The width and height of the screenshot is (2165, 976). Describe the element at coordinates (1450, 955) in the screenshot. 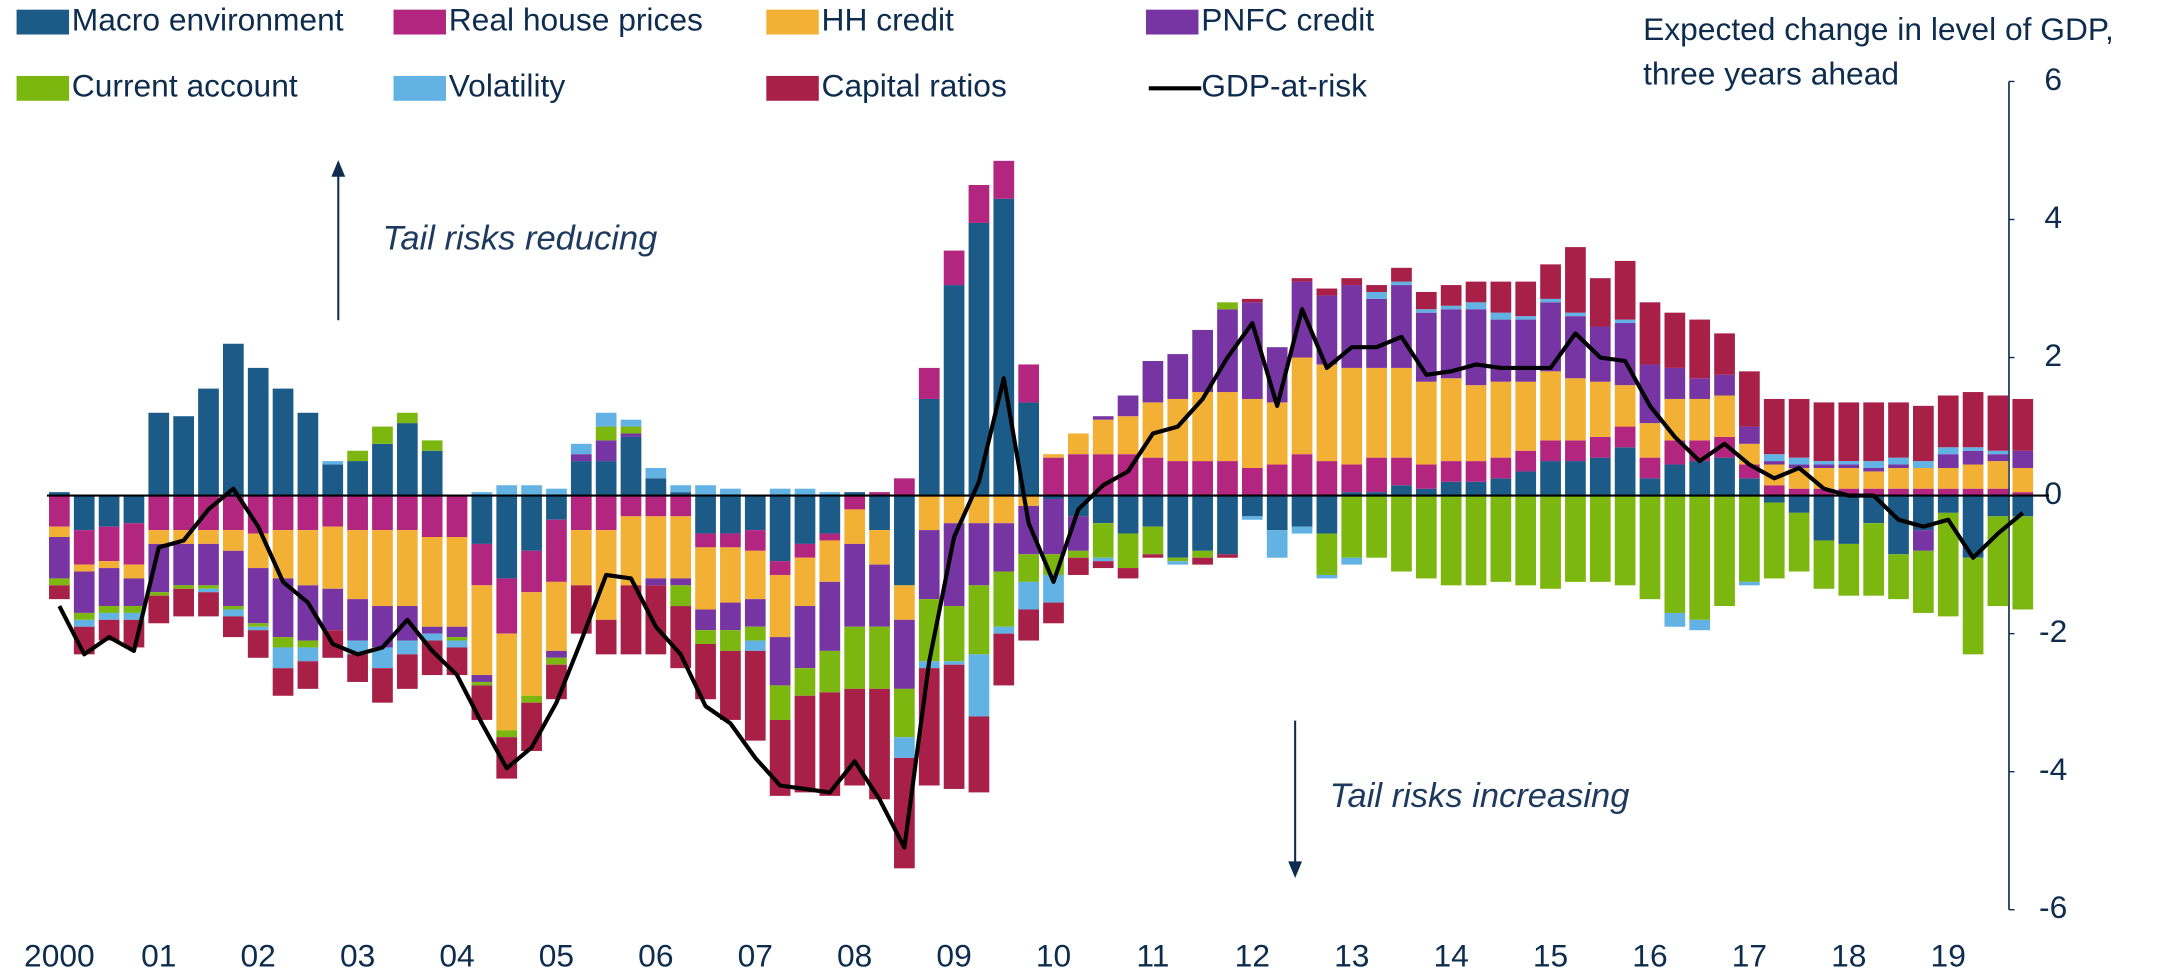

I see `x-tick-label: 14` at that location.